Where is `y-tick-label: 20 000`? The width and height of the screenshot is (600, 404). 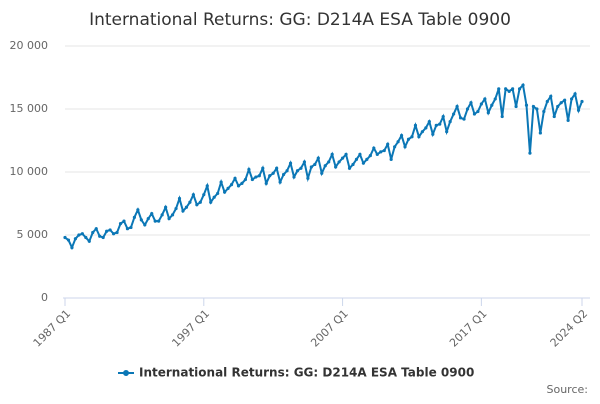
y-tick-label: 20 000 is located at coordinates (29, 45).